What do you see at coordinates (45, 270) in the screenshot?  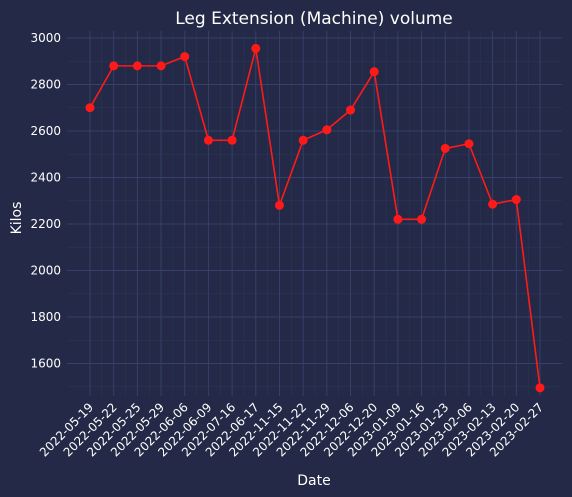 I see `y-tick-label: 2000` at bounding box center [45, 270].